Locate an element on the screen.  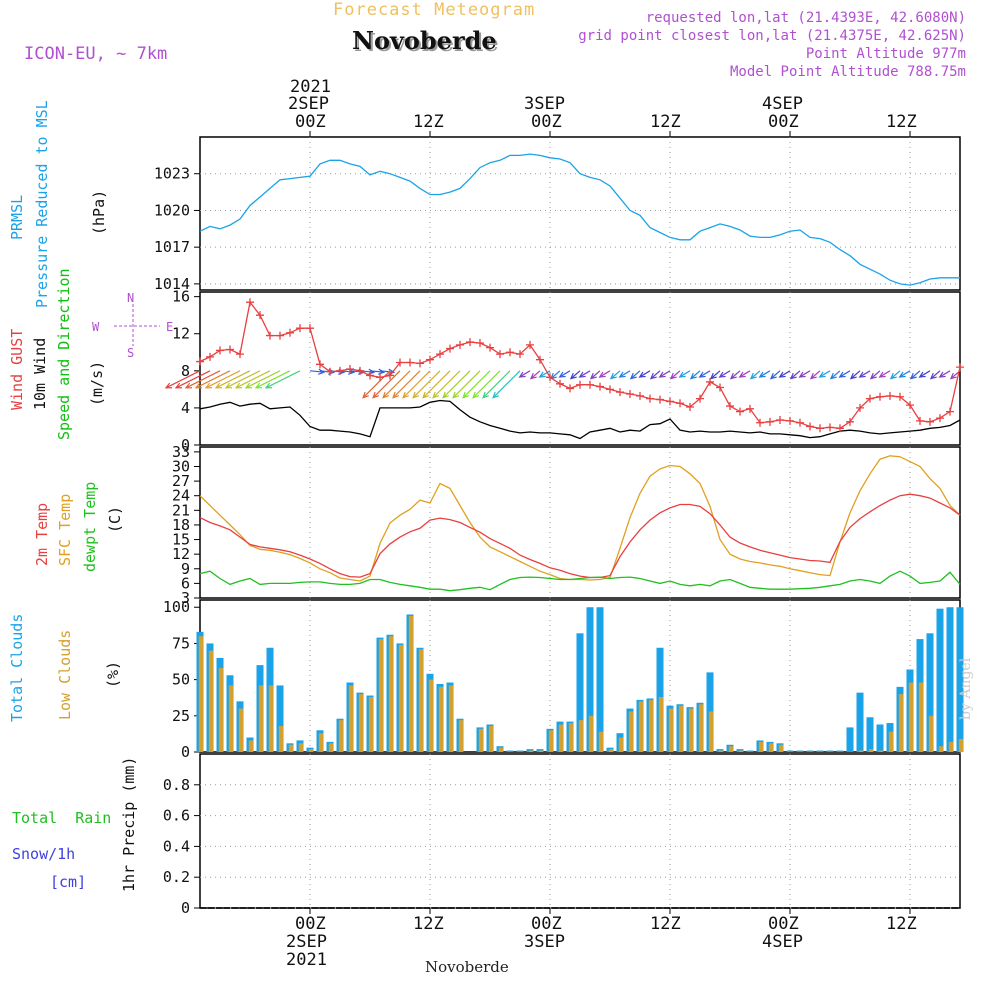
wind-ytick-label-2: 8 is located at coordinates (185, 371).